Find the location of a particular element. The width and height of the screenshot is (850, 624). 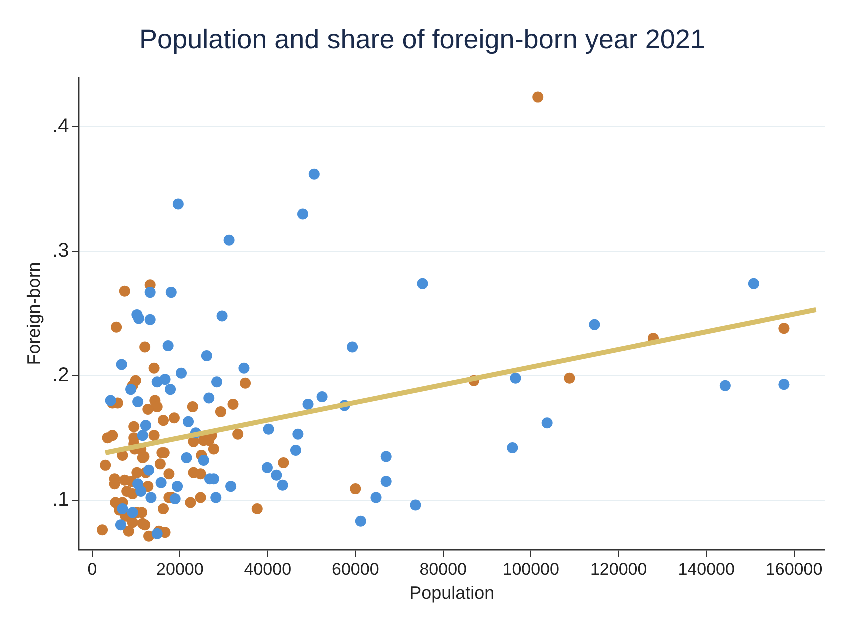

y-tick-label: .4 is located at coordinates (61, 127).